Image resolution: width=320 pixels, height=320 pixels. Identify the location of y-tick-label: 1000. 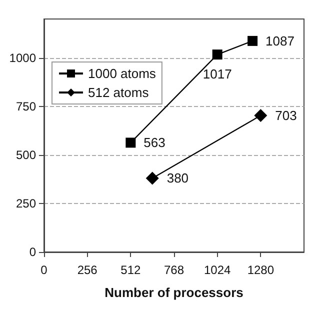
(22, 57).